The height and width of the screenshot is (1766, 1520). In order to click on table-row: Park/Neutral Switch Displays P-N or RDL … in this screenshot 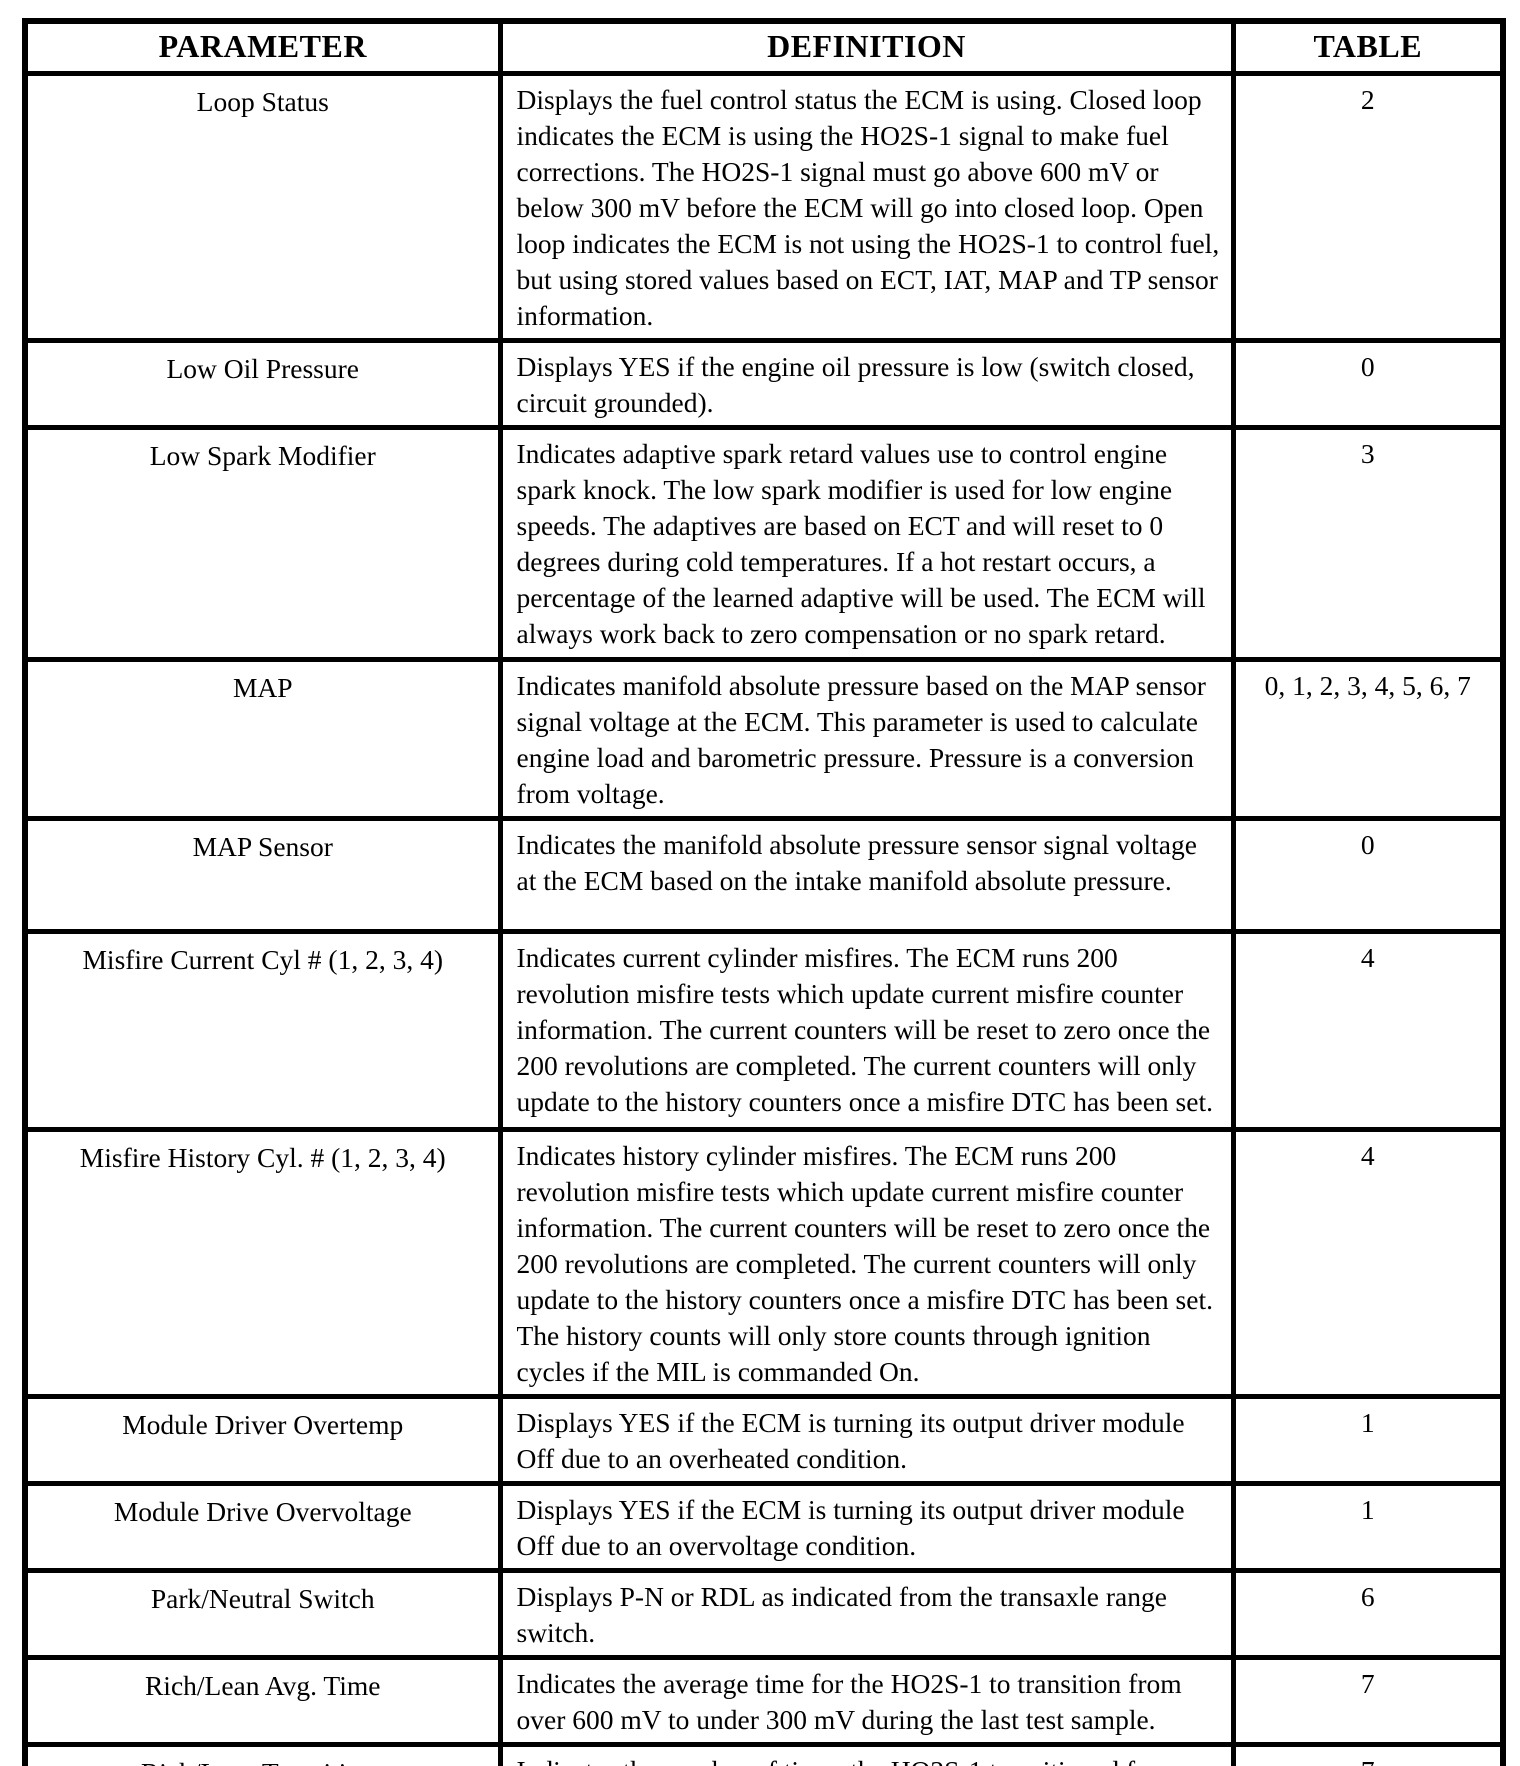, I will do `click(764, 1614)`.